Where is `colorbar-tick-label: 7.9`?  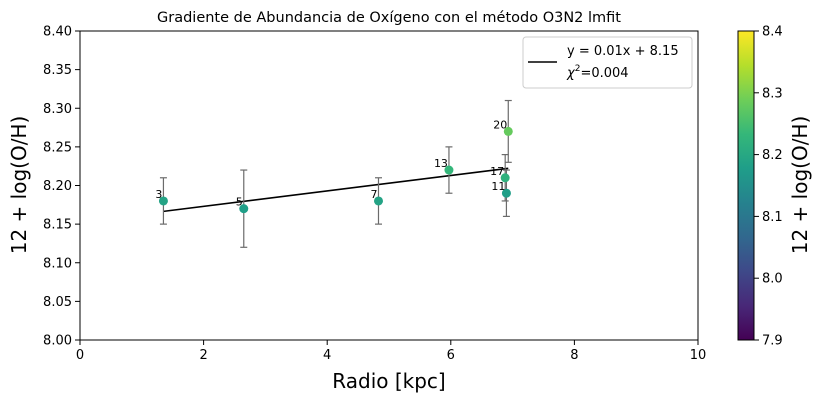
colorbar-tick-label: 7.9 is located at coordinates (772, 341).